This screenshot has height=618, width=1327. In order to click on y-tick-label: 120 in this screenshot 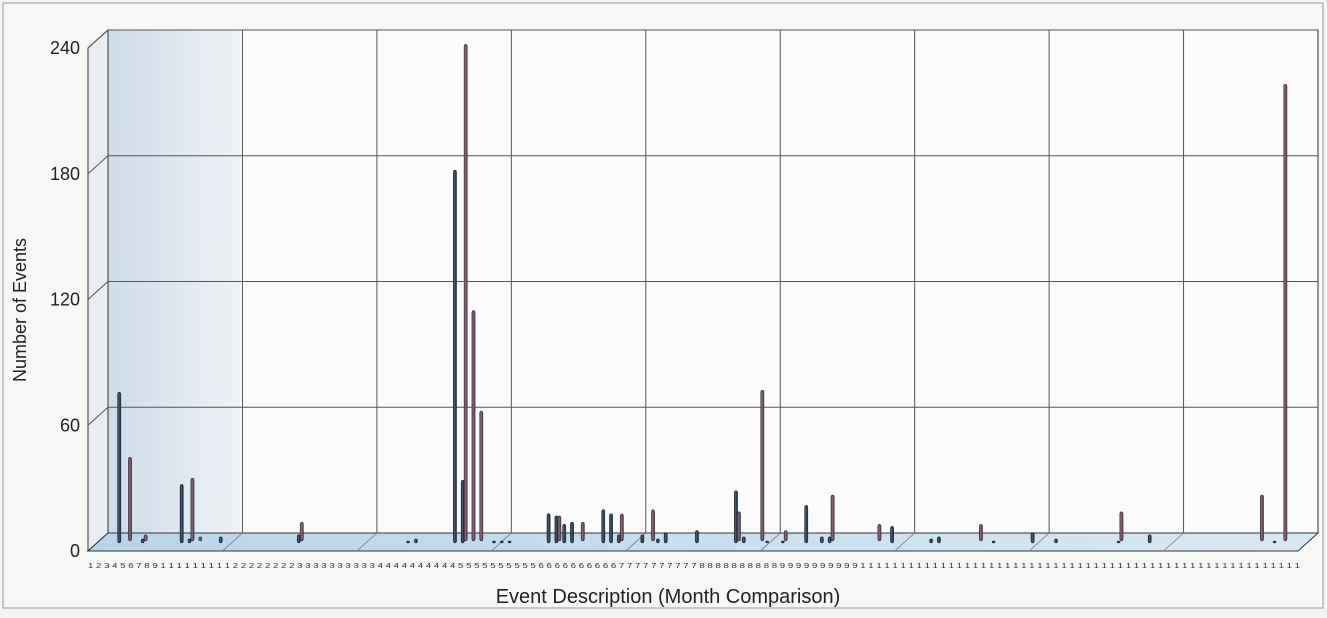, I will do `click(65, 300)`.